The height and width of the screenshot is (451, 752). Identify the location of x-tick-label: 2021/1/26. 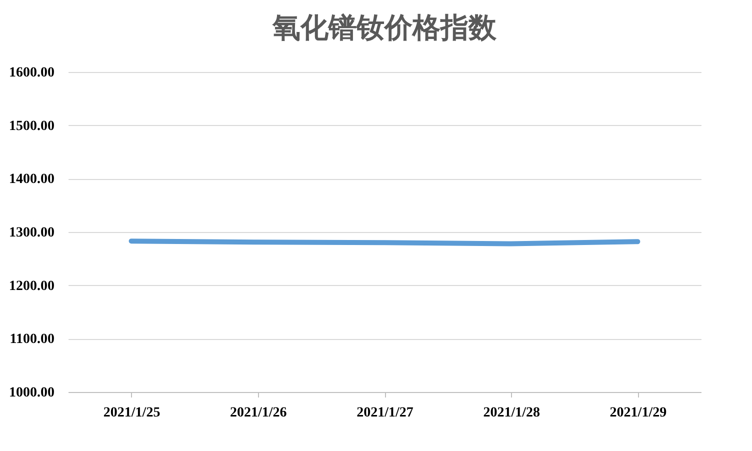
(258, 413).